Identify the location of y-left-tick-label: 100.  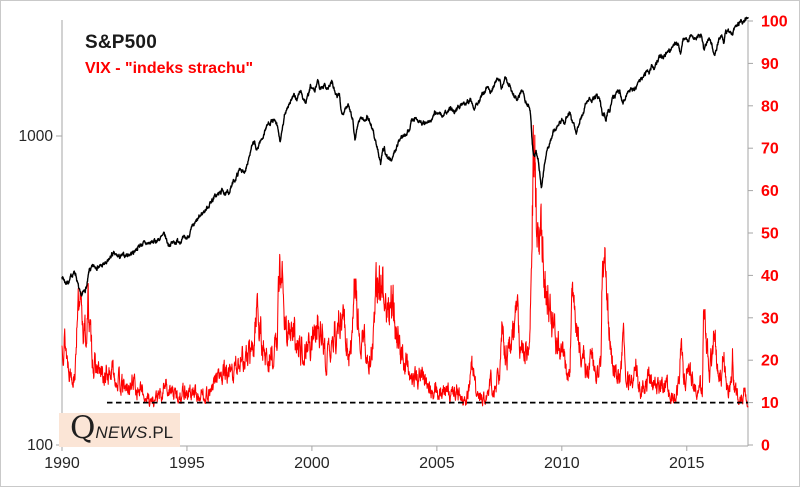
(40, 445).